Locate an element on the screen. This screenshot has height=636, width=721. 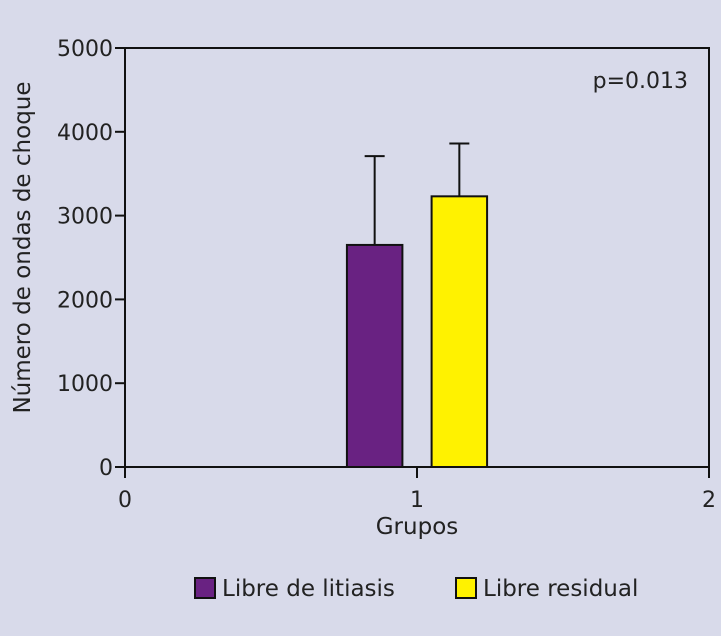
legend-label-libre-residual: Libre residual is located at coordinates (560, 589).